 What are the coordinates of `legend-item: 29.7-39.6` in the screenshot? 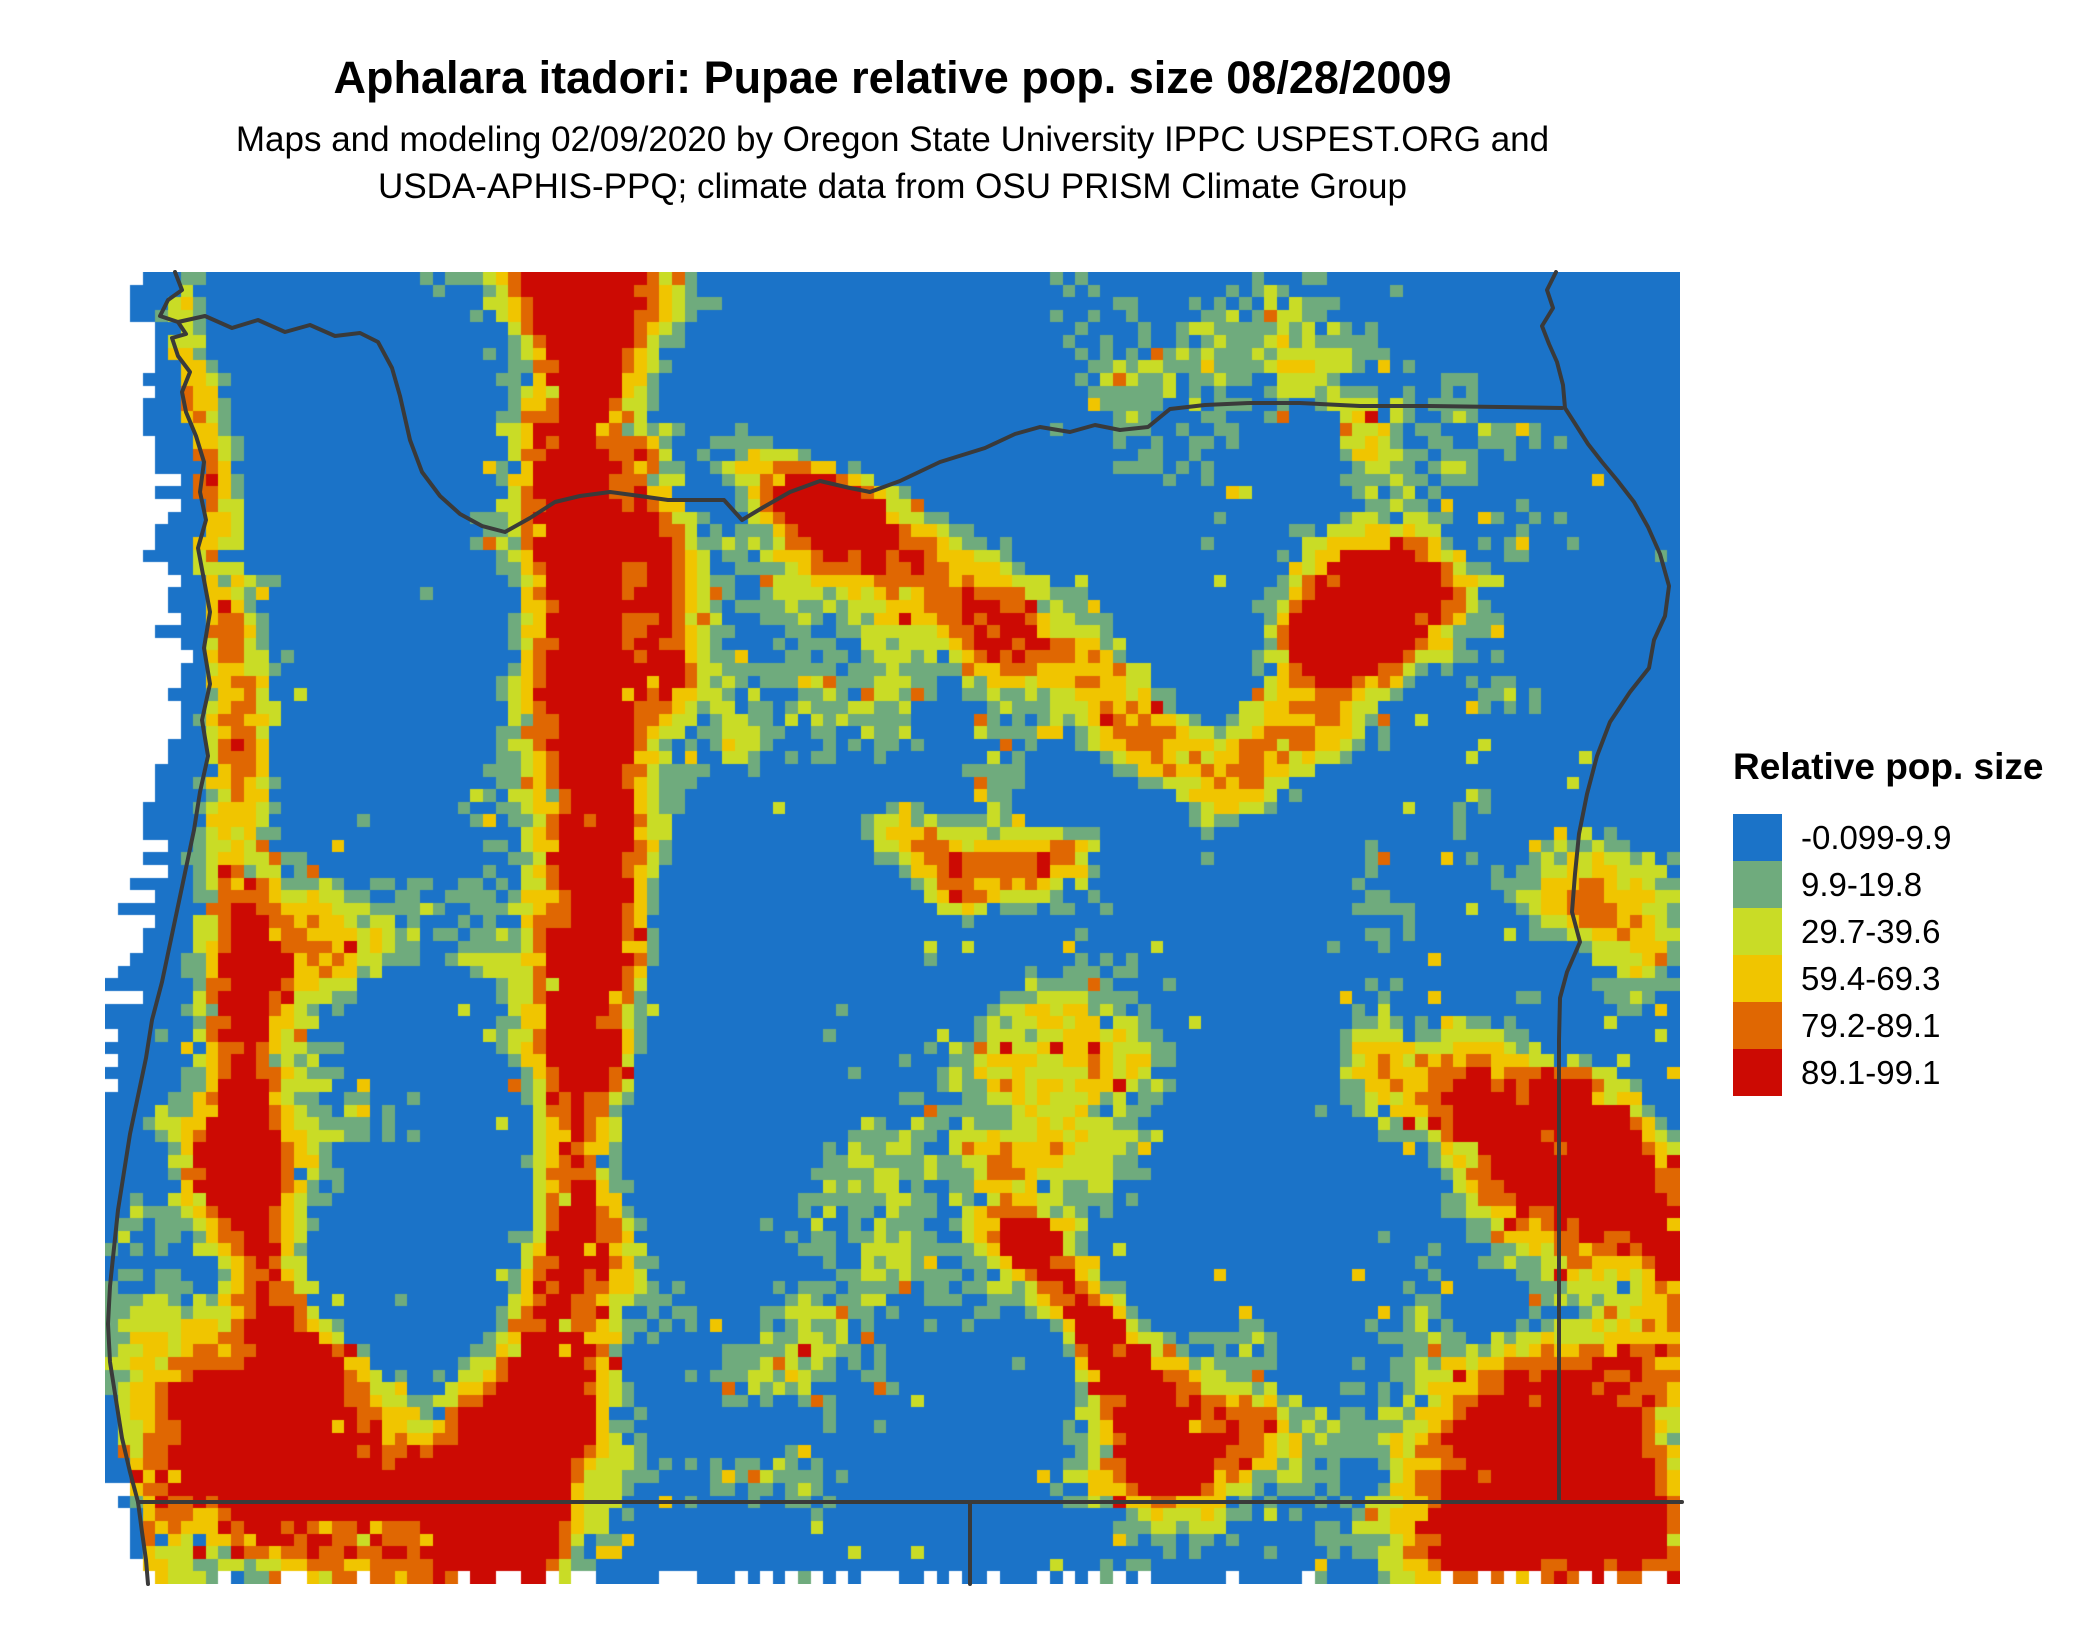 It's located at (1913, 931).